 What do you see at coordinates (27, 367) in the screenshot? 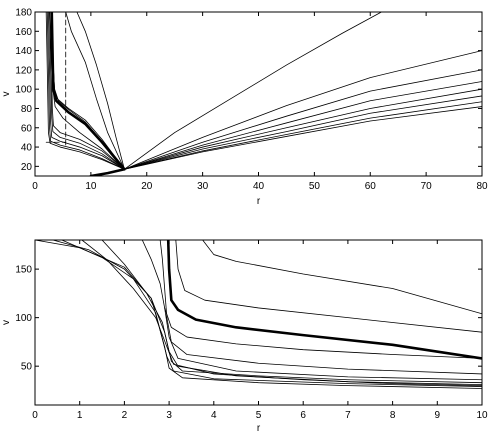
I see `y-tick-label: 50` at bounding box center [27, 367].